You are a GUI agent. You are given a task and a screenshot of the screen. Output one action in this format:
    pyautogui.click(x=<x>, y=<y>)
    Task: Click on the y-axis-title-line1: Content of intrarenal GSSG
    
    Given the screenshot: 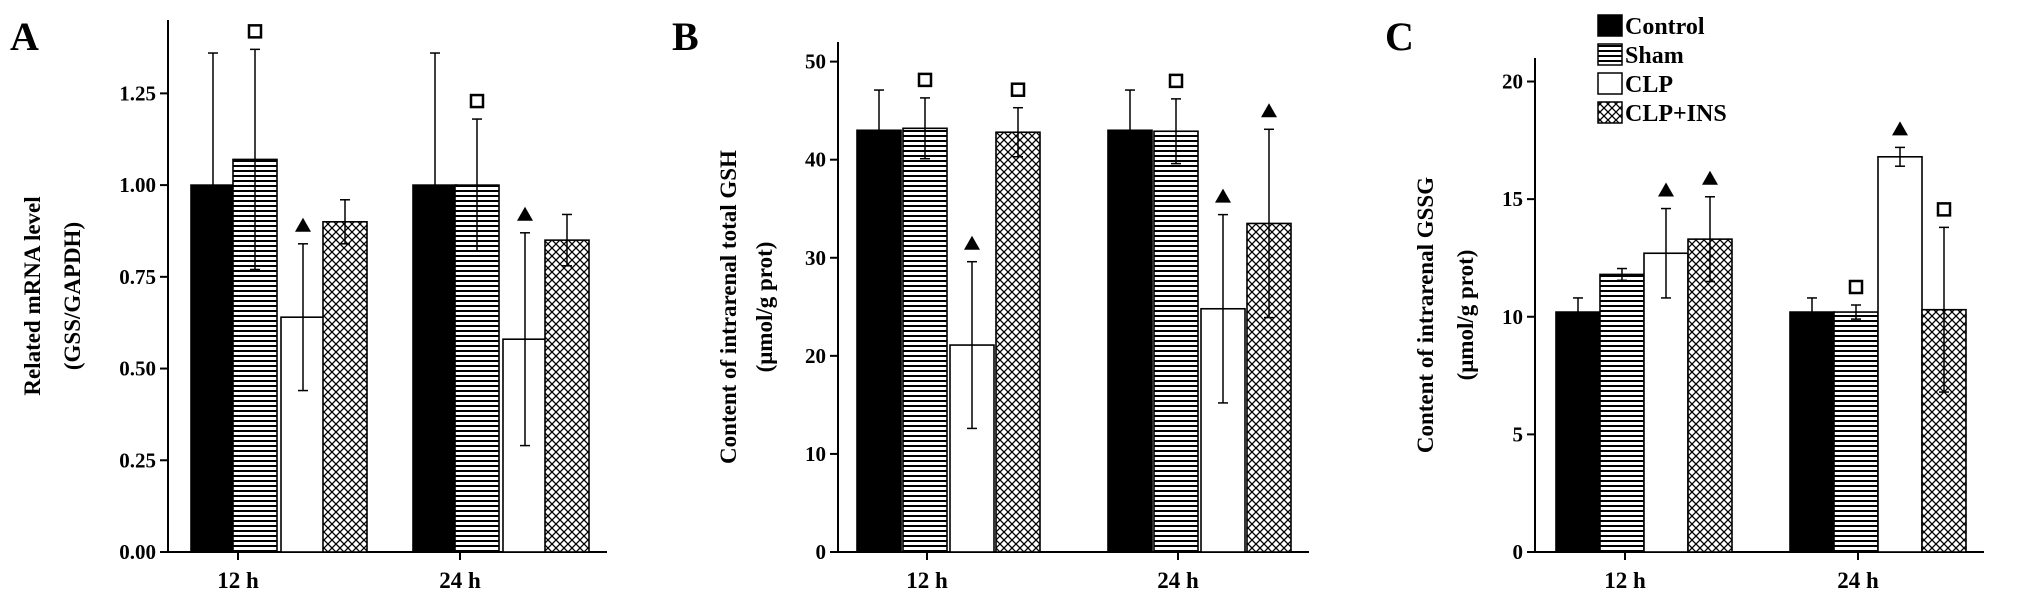 What is the action you would take?
    pyautogui.click(x=1425, y=315)
    